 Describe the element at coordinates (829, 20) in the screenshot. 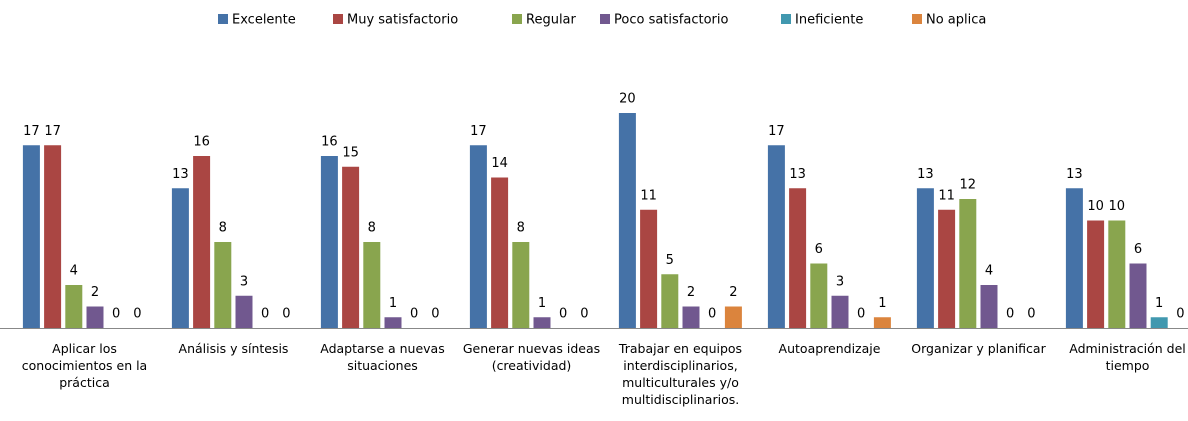

I see `legend-label: Ineficiente` at that location.